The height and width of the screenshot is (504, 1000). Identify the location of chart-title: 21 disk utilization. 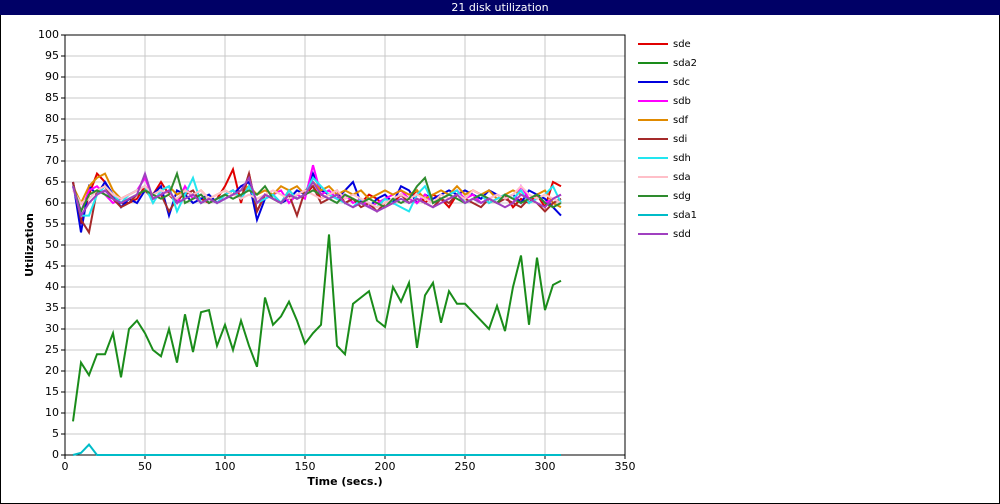
(499, 7).